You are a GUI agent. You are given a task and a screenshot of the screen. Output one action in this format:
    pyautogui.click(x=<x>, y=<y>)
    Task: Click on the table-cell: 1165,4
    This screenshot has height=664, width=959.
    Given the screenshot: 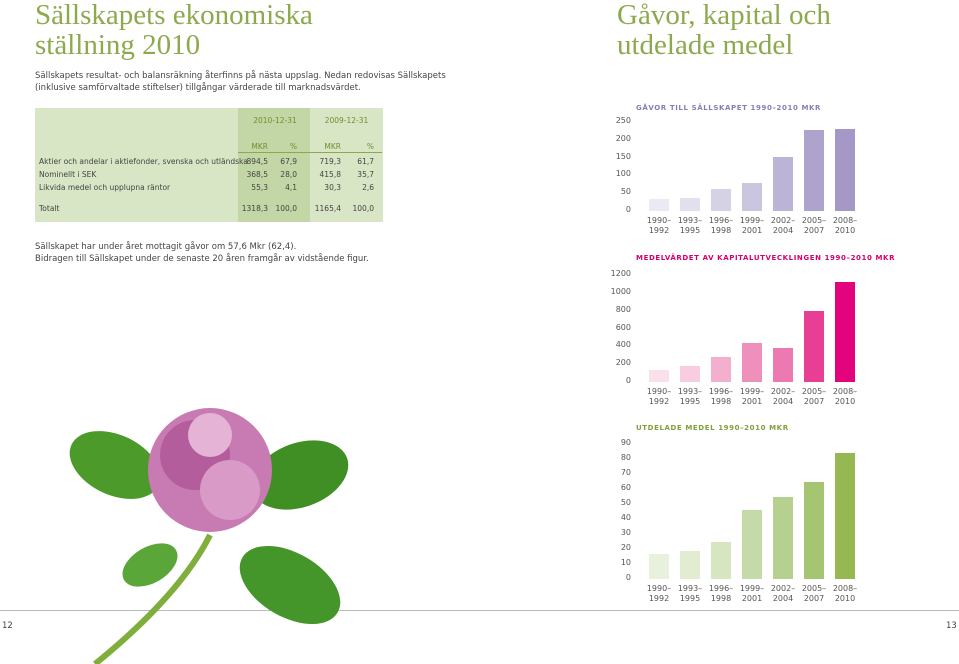 What is the action you would take?
    pyautogui.click(x=327, y=208)
    